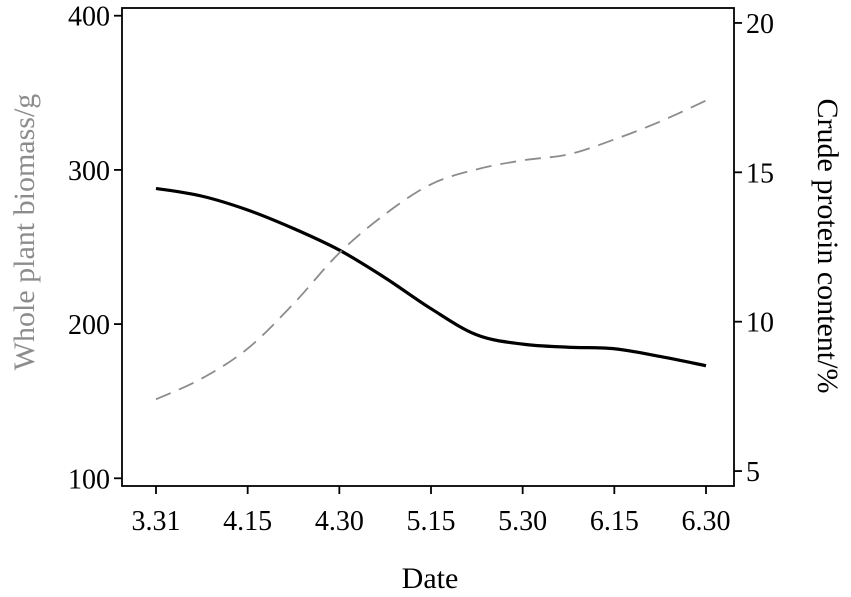  I want to click on x-tick-label: 6.30, so click(706, 521).